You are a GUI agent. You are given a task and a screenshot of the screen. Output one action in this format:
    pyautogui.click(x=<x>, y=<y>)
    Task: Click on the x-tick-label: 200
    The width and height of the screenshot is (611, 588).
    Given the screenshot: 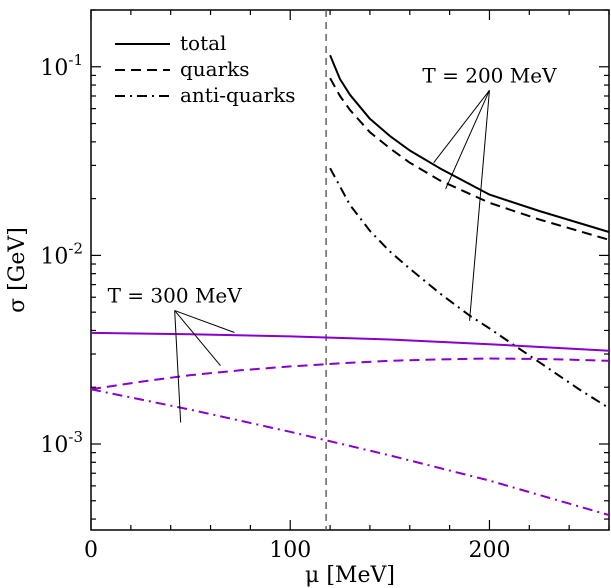 What is the action you would take?
    pyautogui.click(x=489, y=550)
    